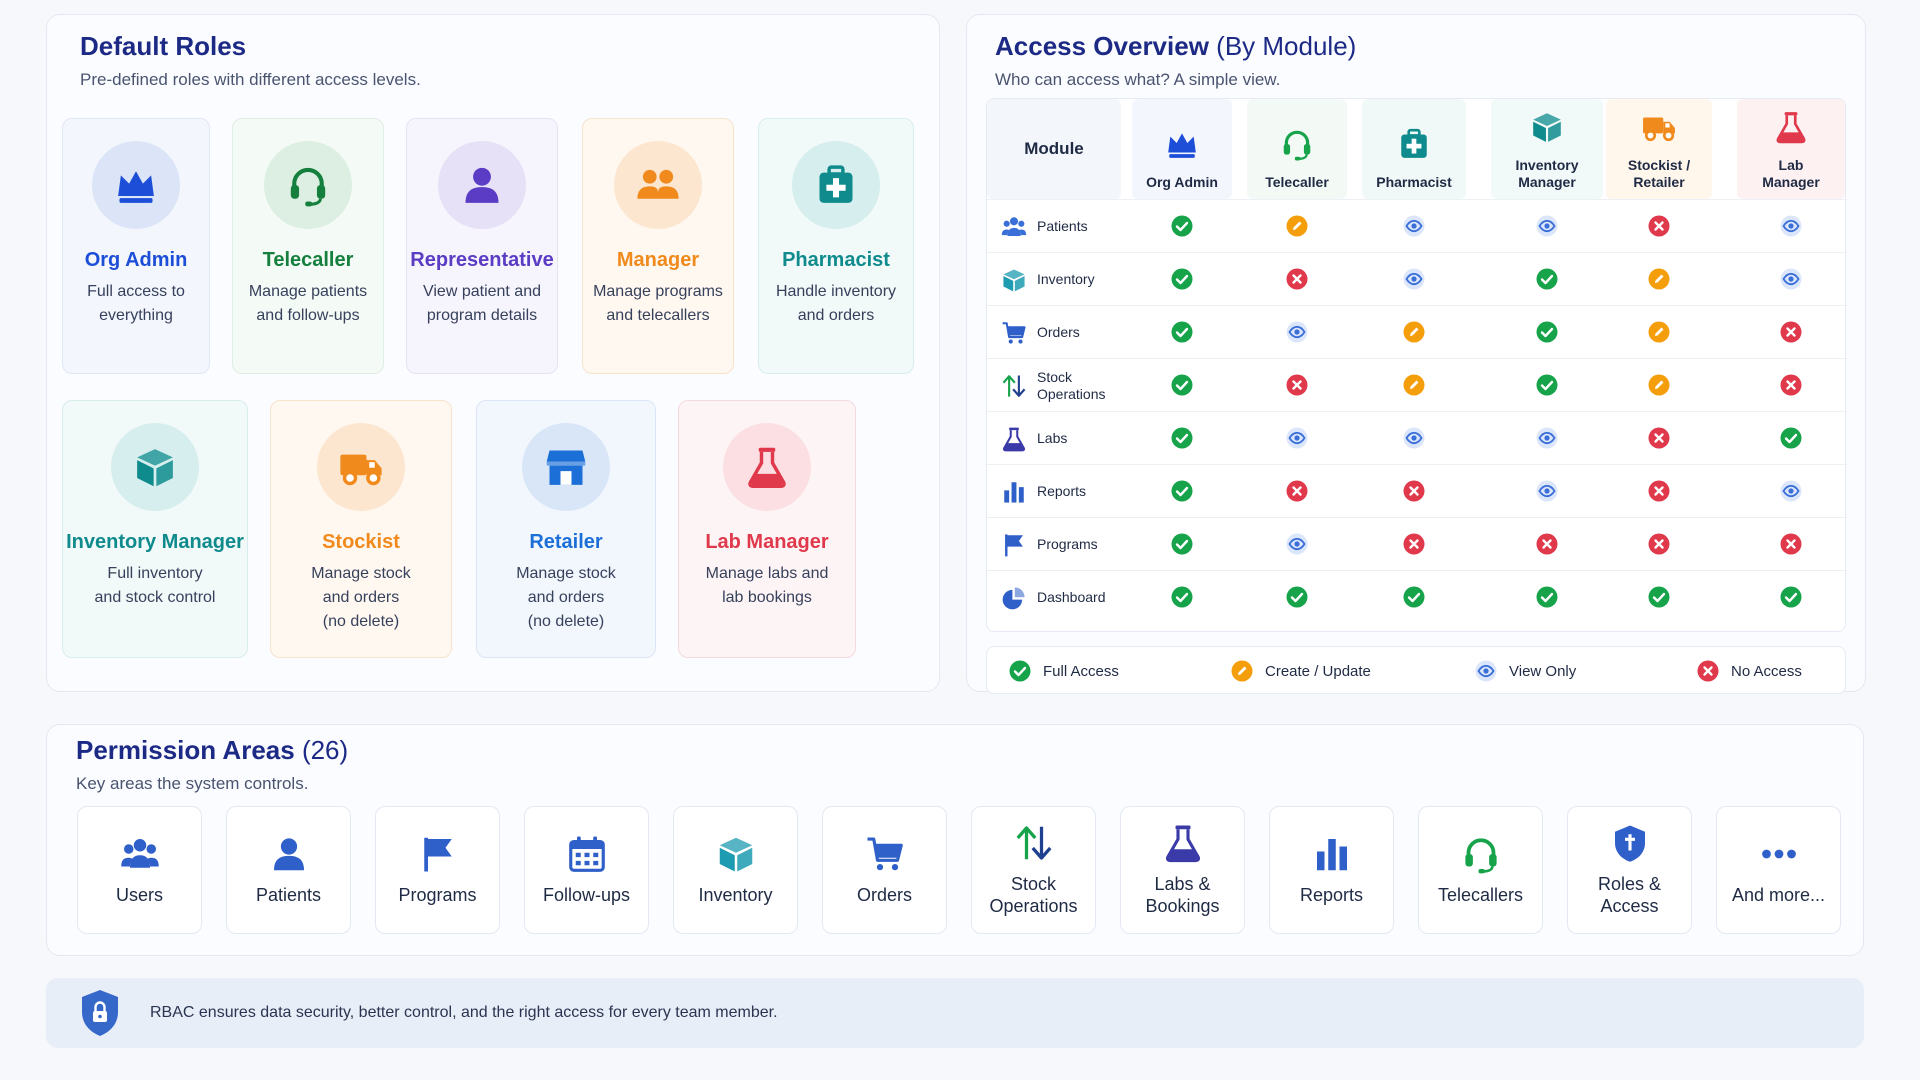 This screenshot has width=1920, height=1080. I want to click on area-label: Users, so click(139, 895).